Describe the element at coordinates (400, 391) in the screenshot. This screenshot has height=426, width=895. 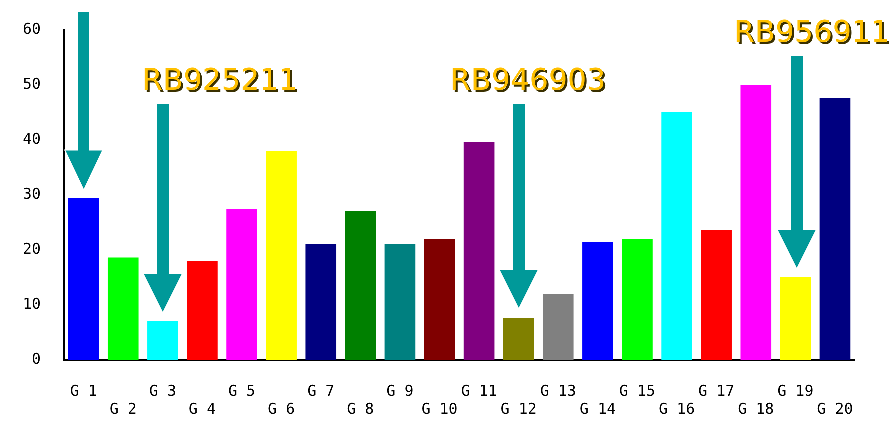
I see `x-tick-label: G 9` at that location.